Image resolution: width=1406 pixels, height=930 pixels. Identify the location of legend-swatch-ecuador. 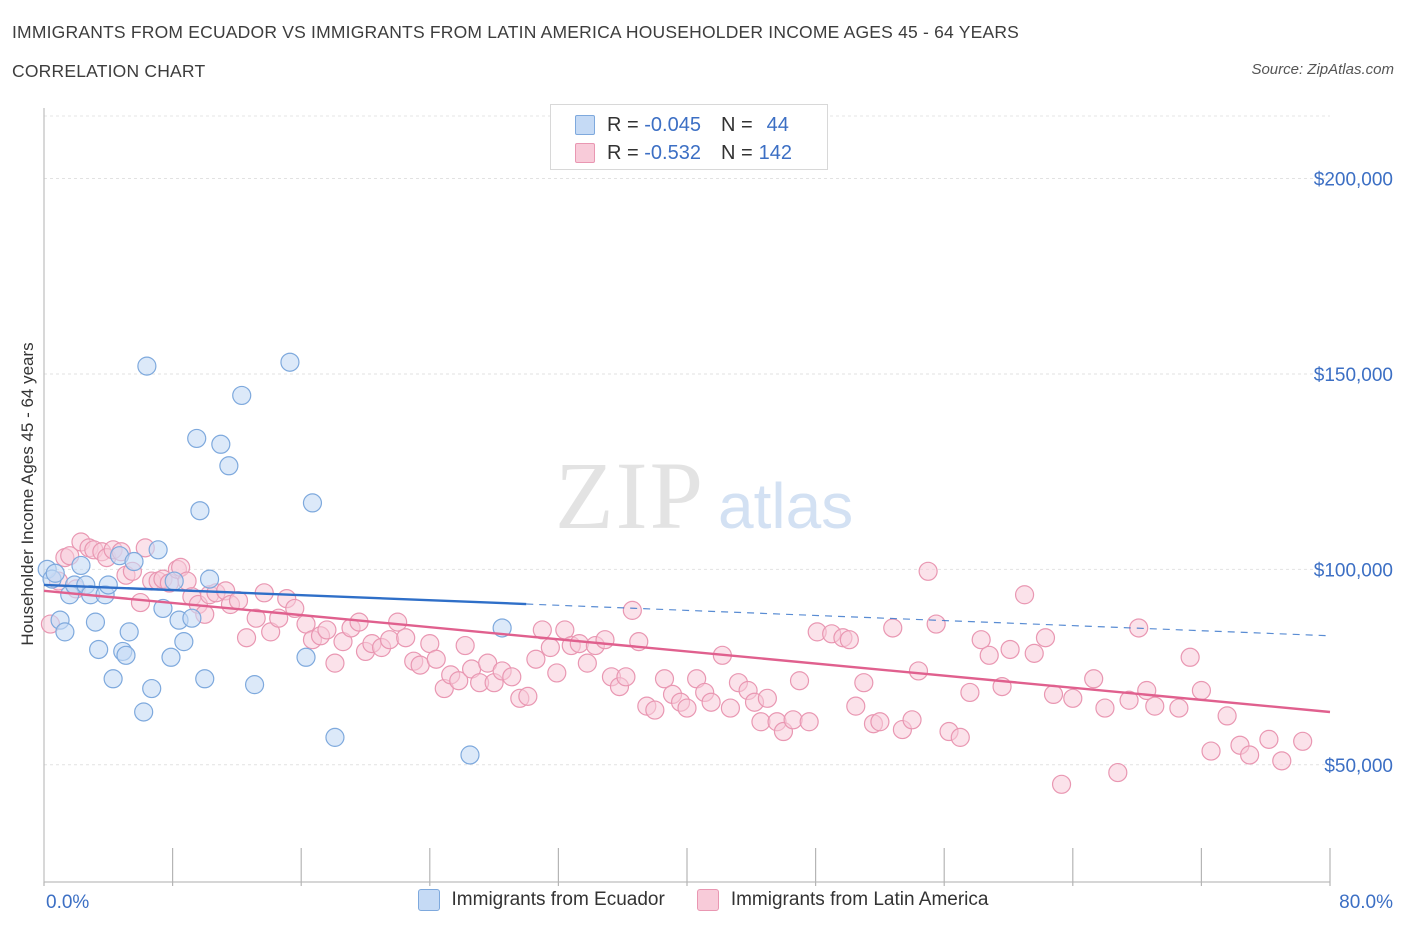
(585, 125).